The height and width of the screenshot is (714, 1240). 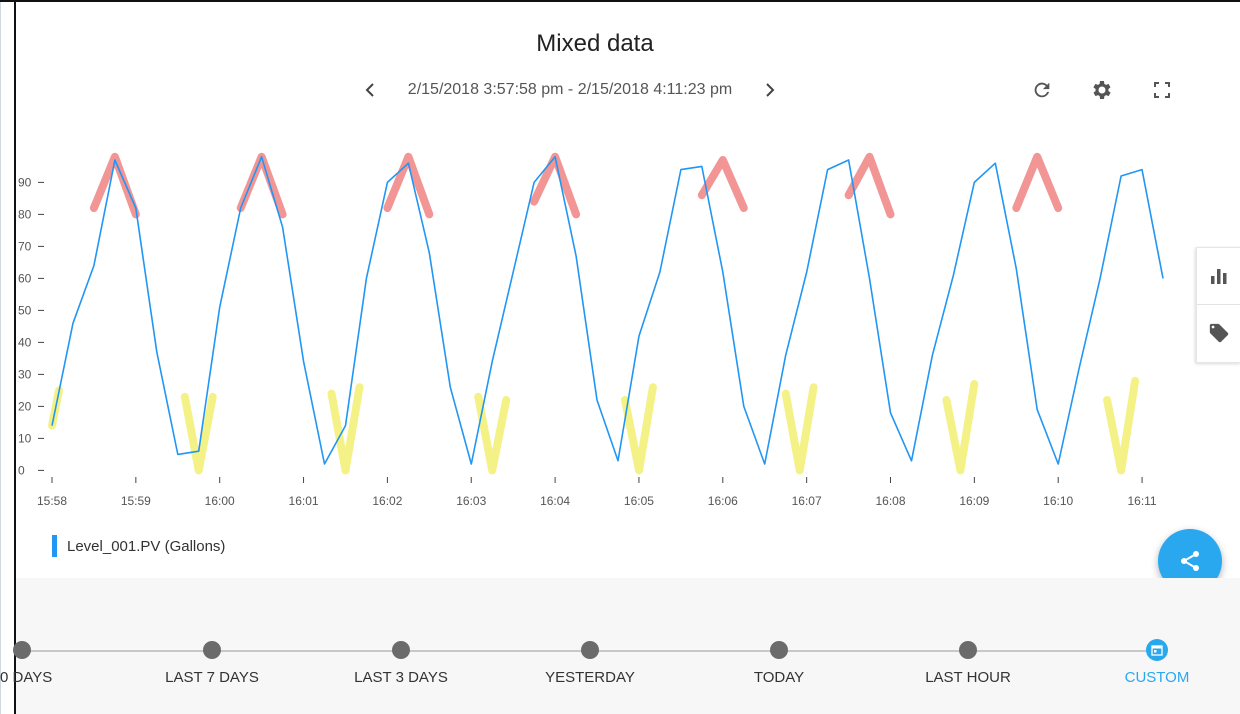 I want to click on y-tick-label: 80, so click(x=25, y=214).